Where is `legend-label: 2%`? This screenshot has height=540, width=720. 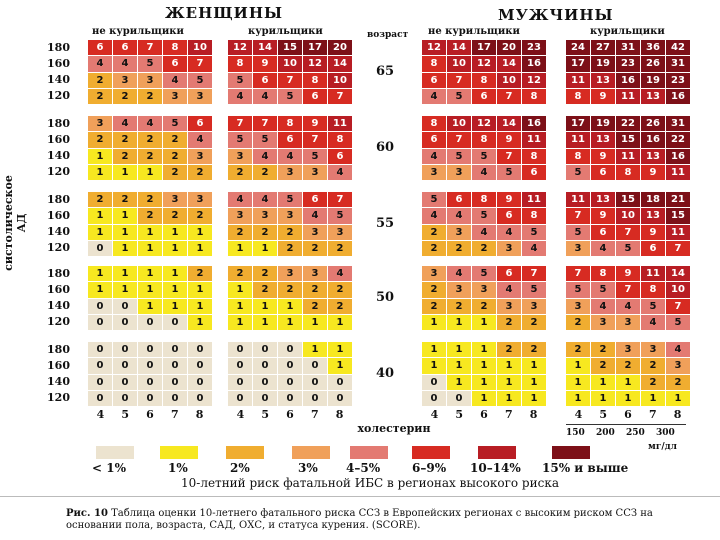
legend-label: 2% is located at coordinates (240, 468).